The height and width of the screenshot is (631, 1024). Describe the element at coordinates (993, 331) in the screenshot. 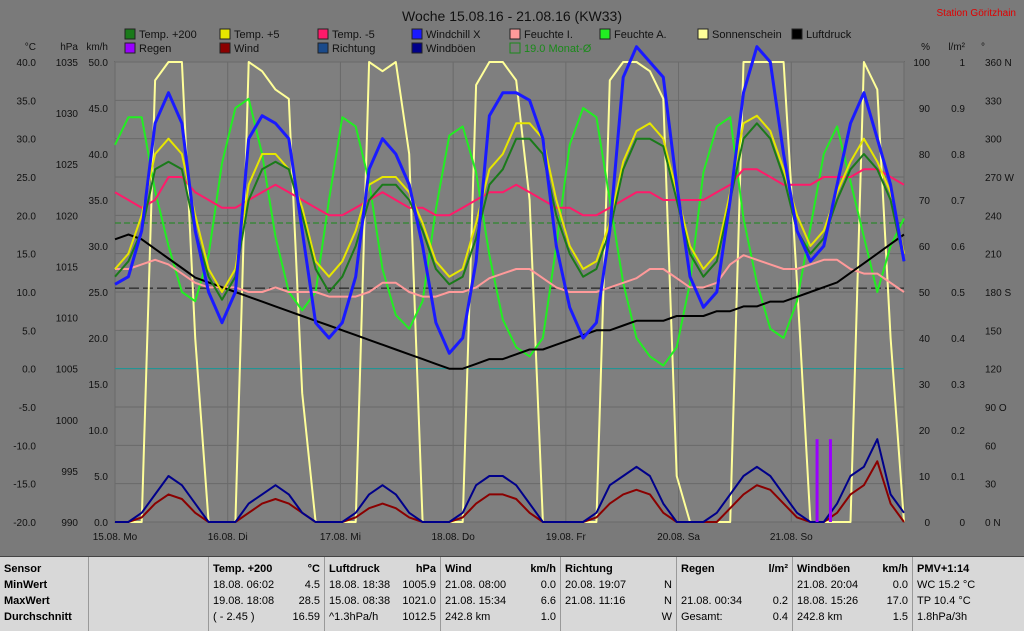

I see `tick-label-right: 150` at that location.